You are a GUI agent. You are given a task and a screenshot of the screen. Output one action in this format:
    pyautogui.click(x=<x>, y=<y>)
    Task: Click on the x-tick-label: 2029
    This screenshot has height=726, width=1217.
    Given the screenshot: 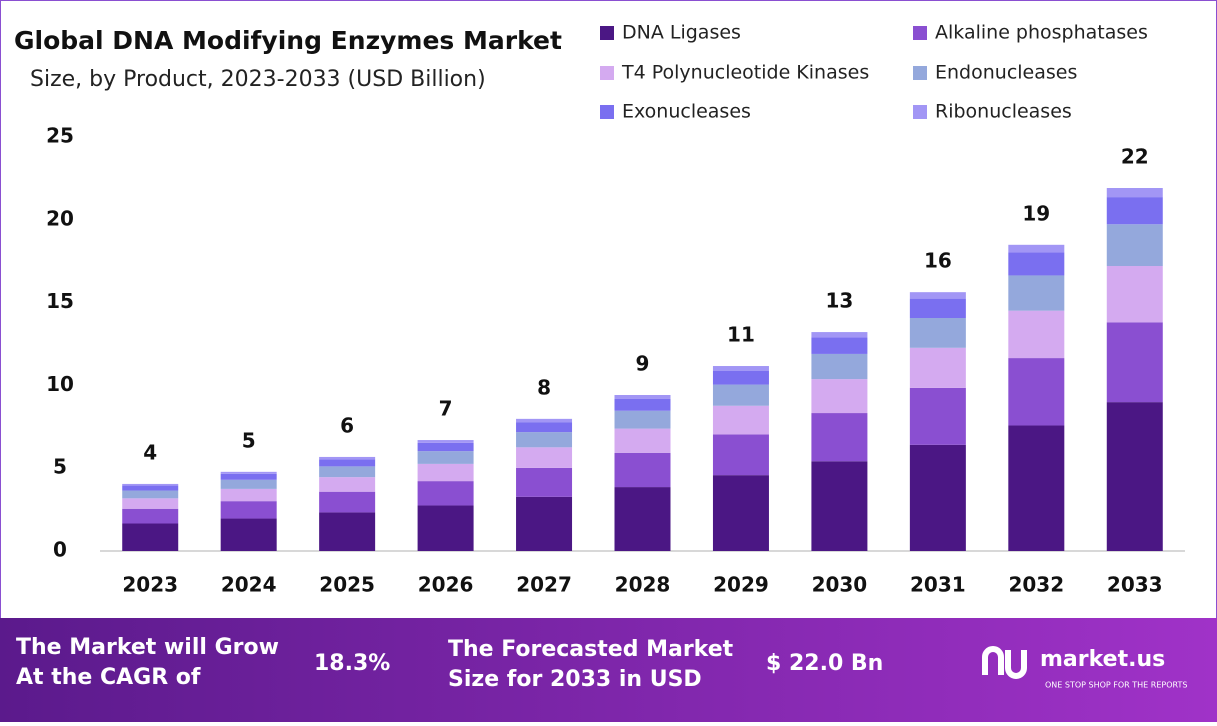 What is the action you would take?
    pyautogui.click(x=741, y=585)
    